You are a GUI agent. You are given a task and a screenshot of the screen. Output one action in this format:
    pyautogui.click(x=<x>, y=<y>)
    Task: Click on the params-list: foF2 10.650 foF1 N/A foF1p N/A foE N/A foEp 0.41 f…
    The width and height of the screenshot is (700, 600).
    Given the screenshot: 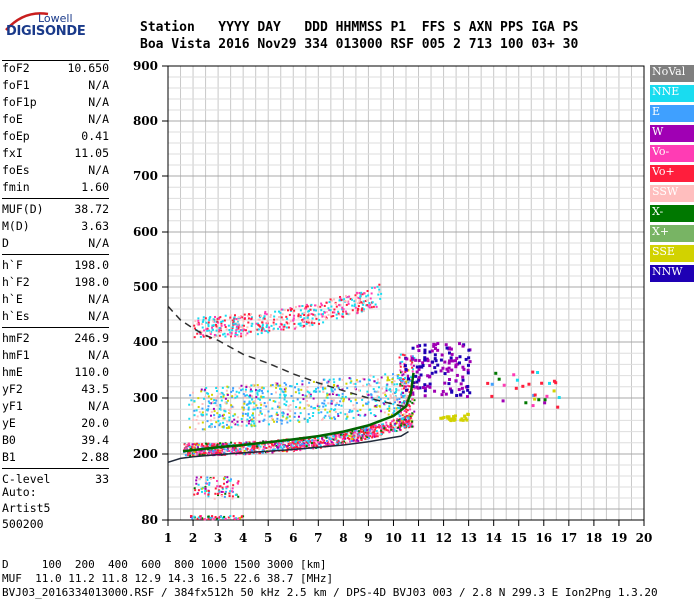 What is the action you would take?
    pyautogui.click(x=55, y=274)
    